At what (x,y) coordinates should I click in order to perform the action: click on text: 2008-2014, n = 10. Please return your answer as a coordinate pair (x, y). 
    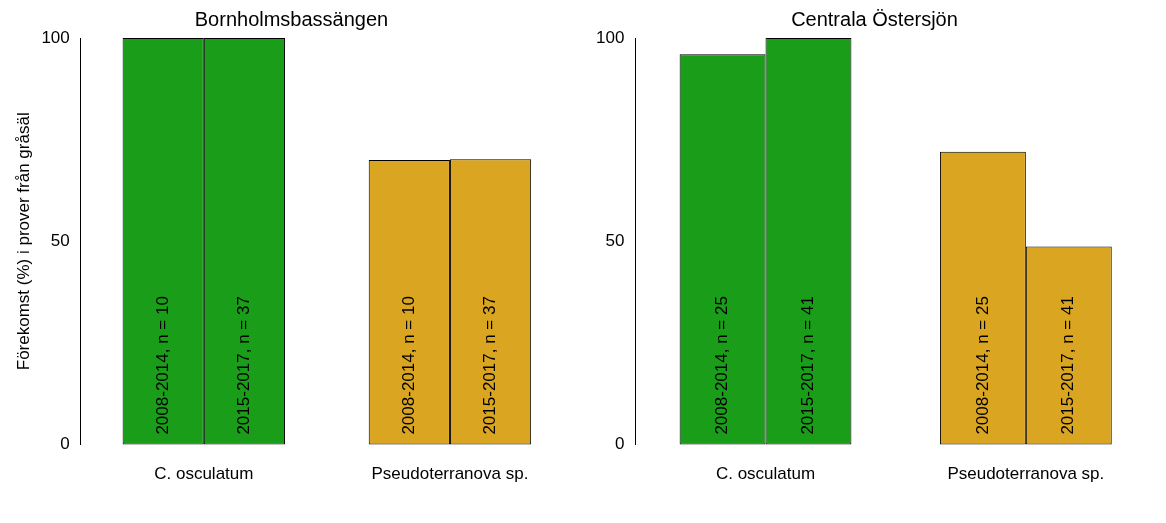
    Looking at the image, I should click on (409, 365).